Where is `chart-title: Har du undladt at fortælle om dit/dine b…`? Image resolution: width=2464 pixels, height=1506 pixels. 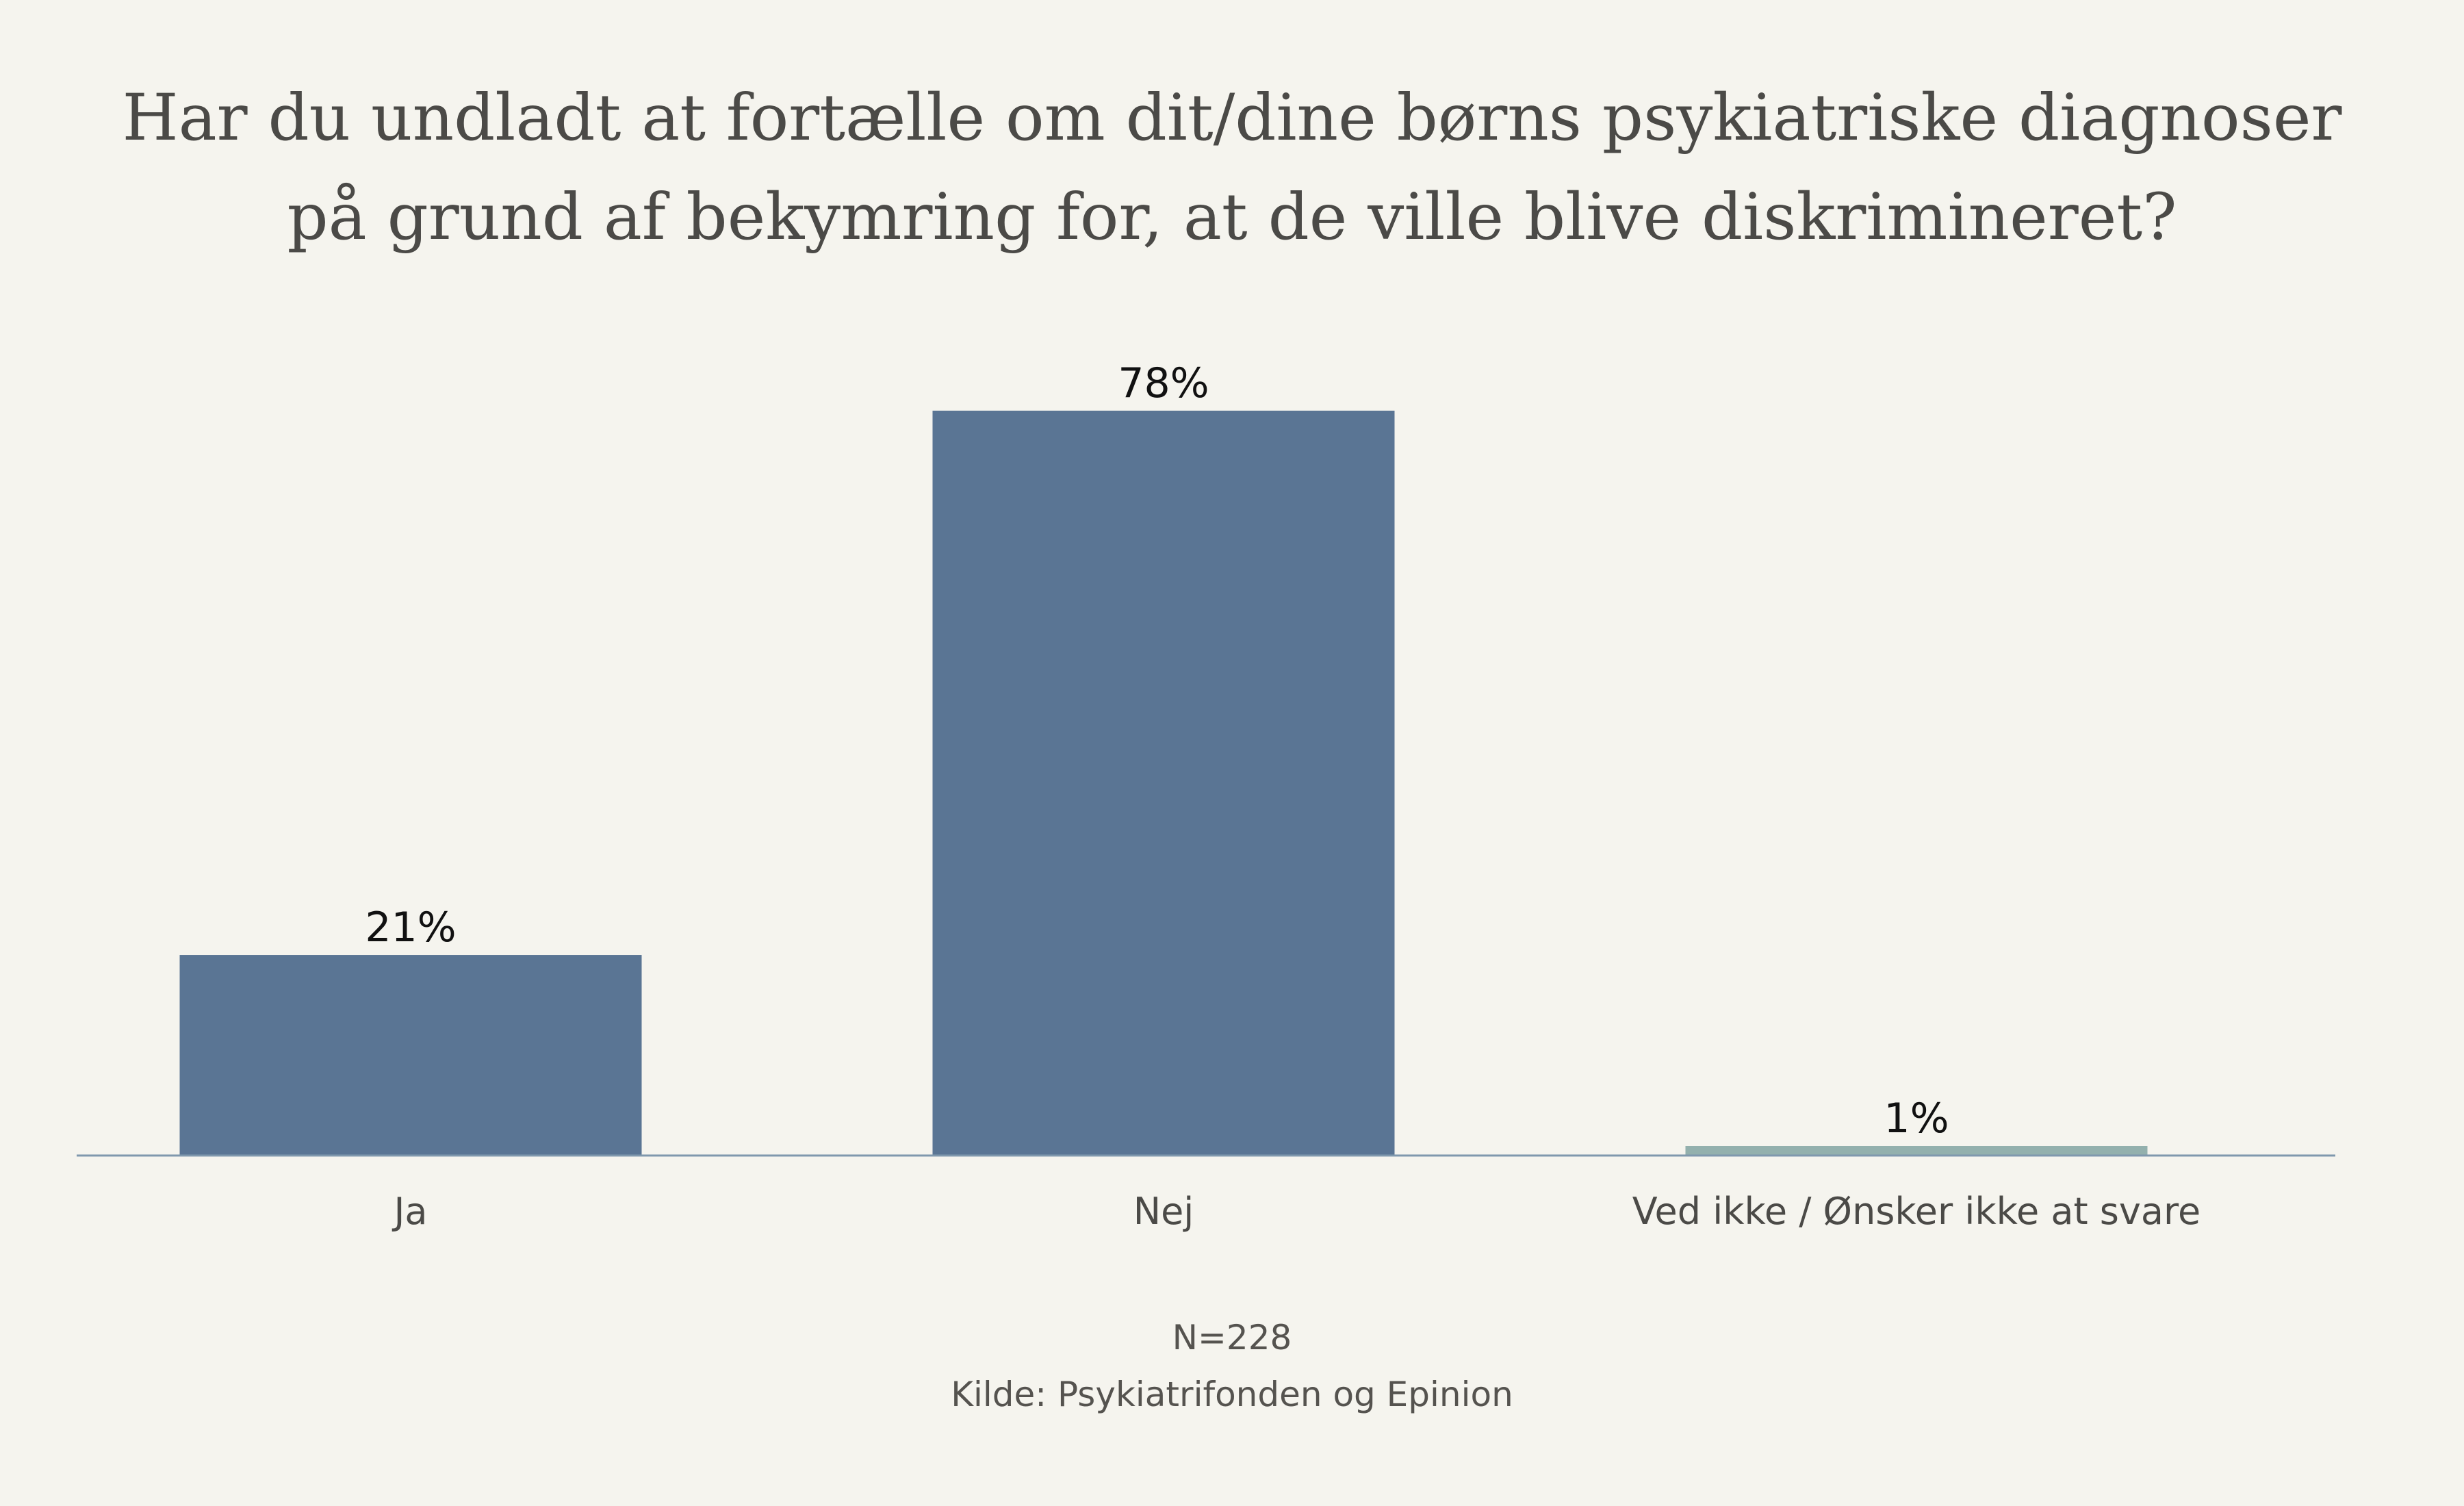
chart-title: Har du undladt at fortælle om dit/dine b… is located at coordinates (1232, 167).